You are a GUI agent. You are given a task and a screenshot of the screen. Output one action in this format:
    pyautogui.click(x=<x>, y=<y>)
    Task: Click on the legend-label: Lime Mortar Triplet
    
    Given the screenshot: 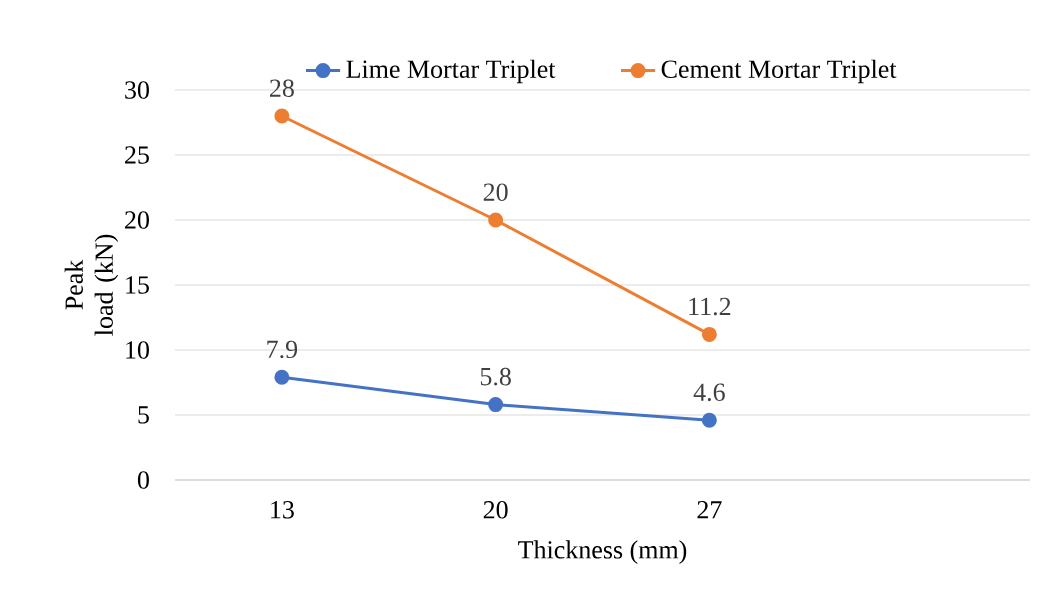 What is the action you would take?
    pyautogui.click(x=451, y=71)
    